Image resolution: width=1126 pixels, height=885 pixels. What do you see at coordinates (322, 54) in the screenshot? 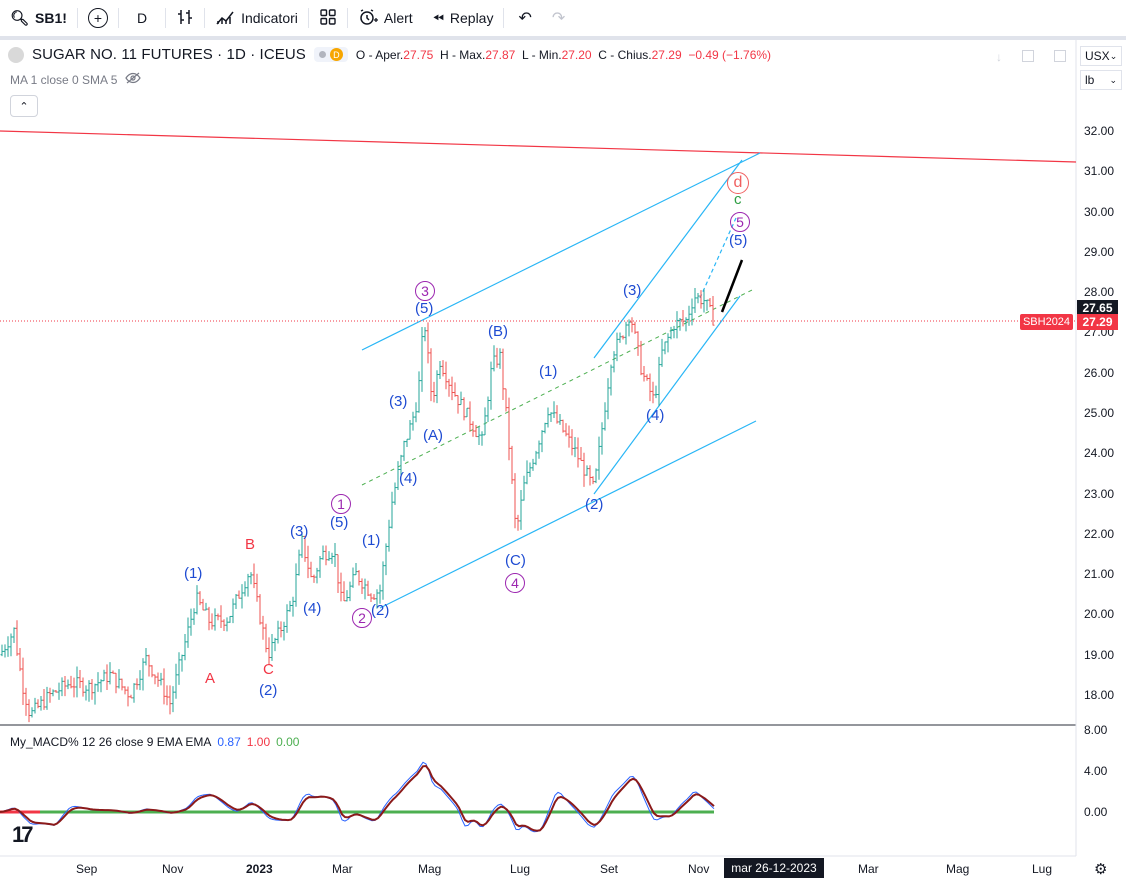
I see `status-dot-icon` at bounding box center [322, 54].